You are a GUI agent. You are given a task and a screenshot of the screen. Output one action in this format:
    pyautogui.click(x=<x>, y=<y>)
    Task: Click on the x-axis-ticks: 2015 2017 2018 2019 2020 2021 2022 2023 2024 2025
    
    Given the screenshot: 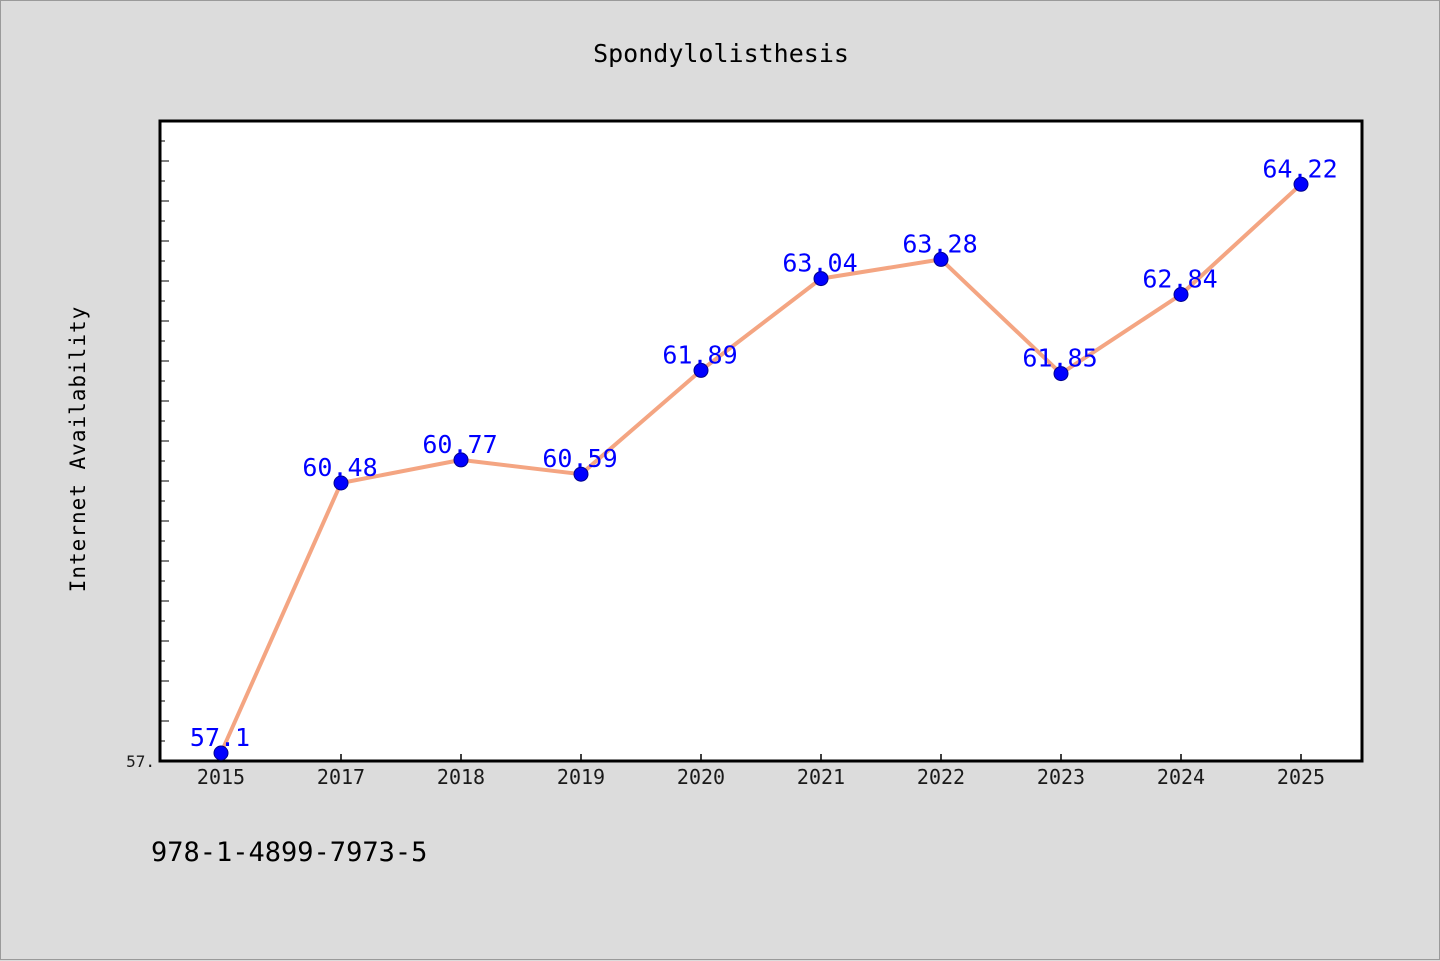 What is the action you would take?
    pyautogui.click(x=761, y=771)
    